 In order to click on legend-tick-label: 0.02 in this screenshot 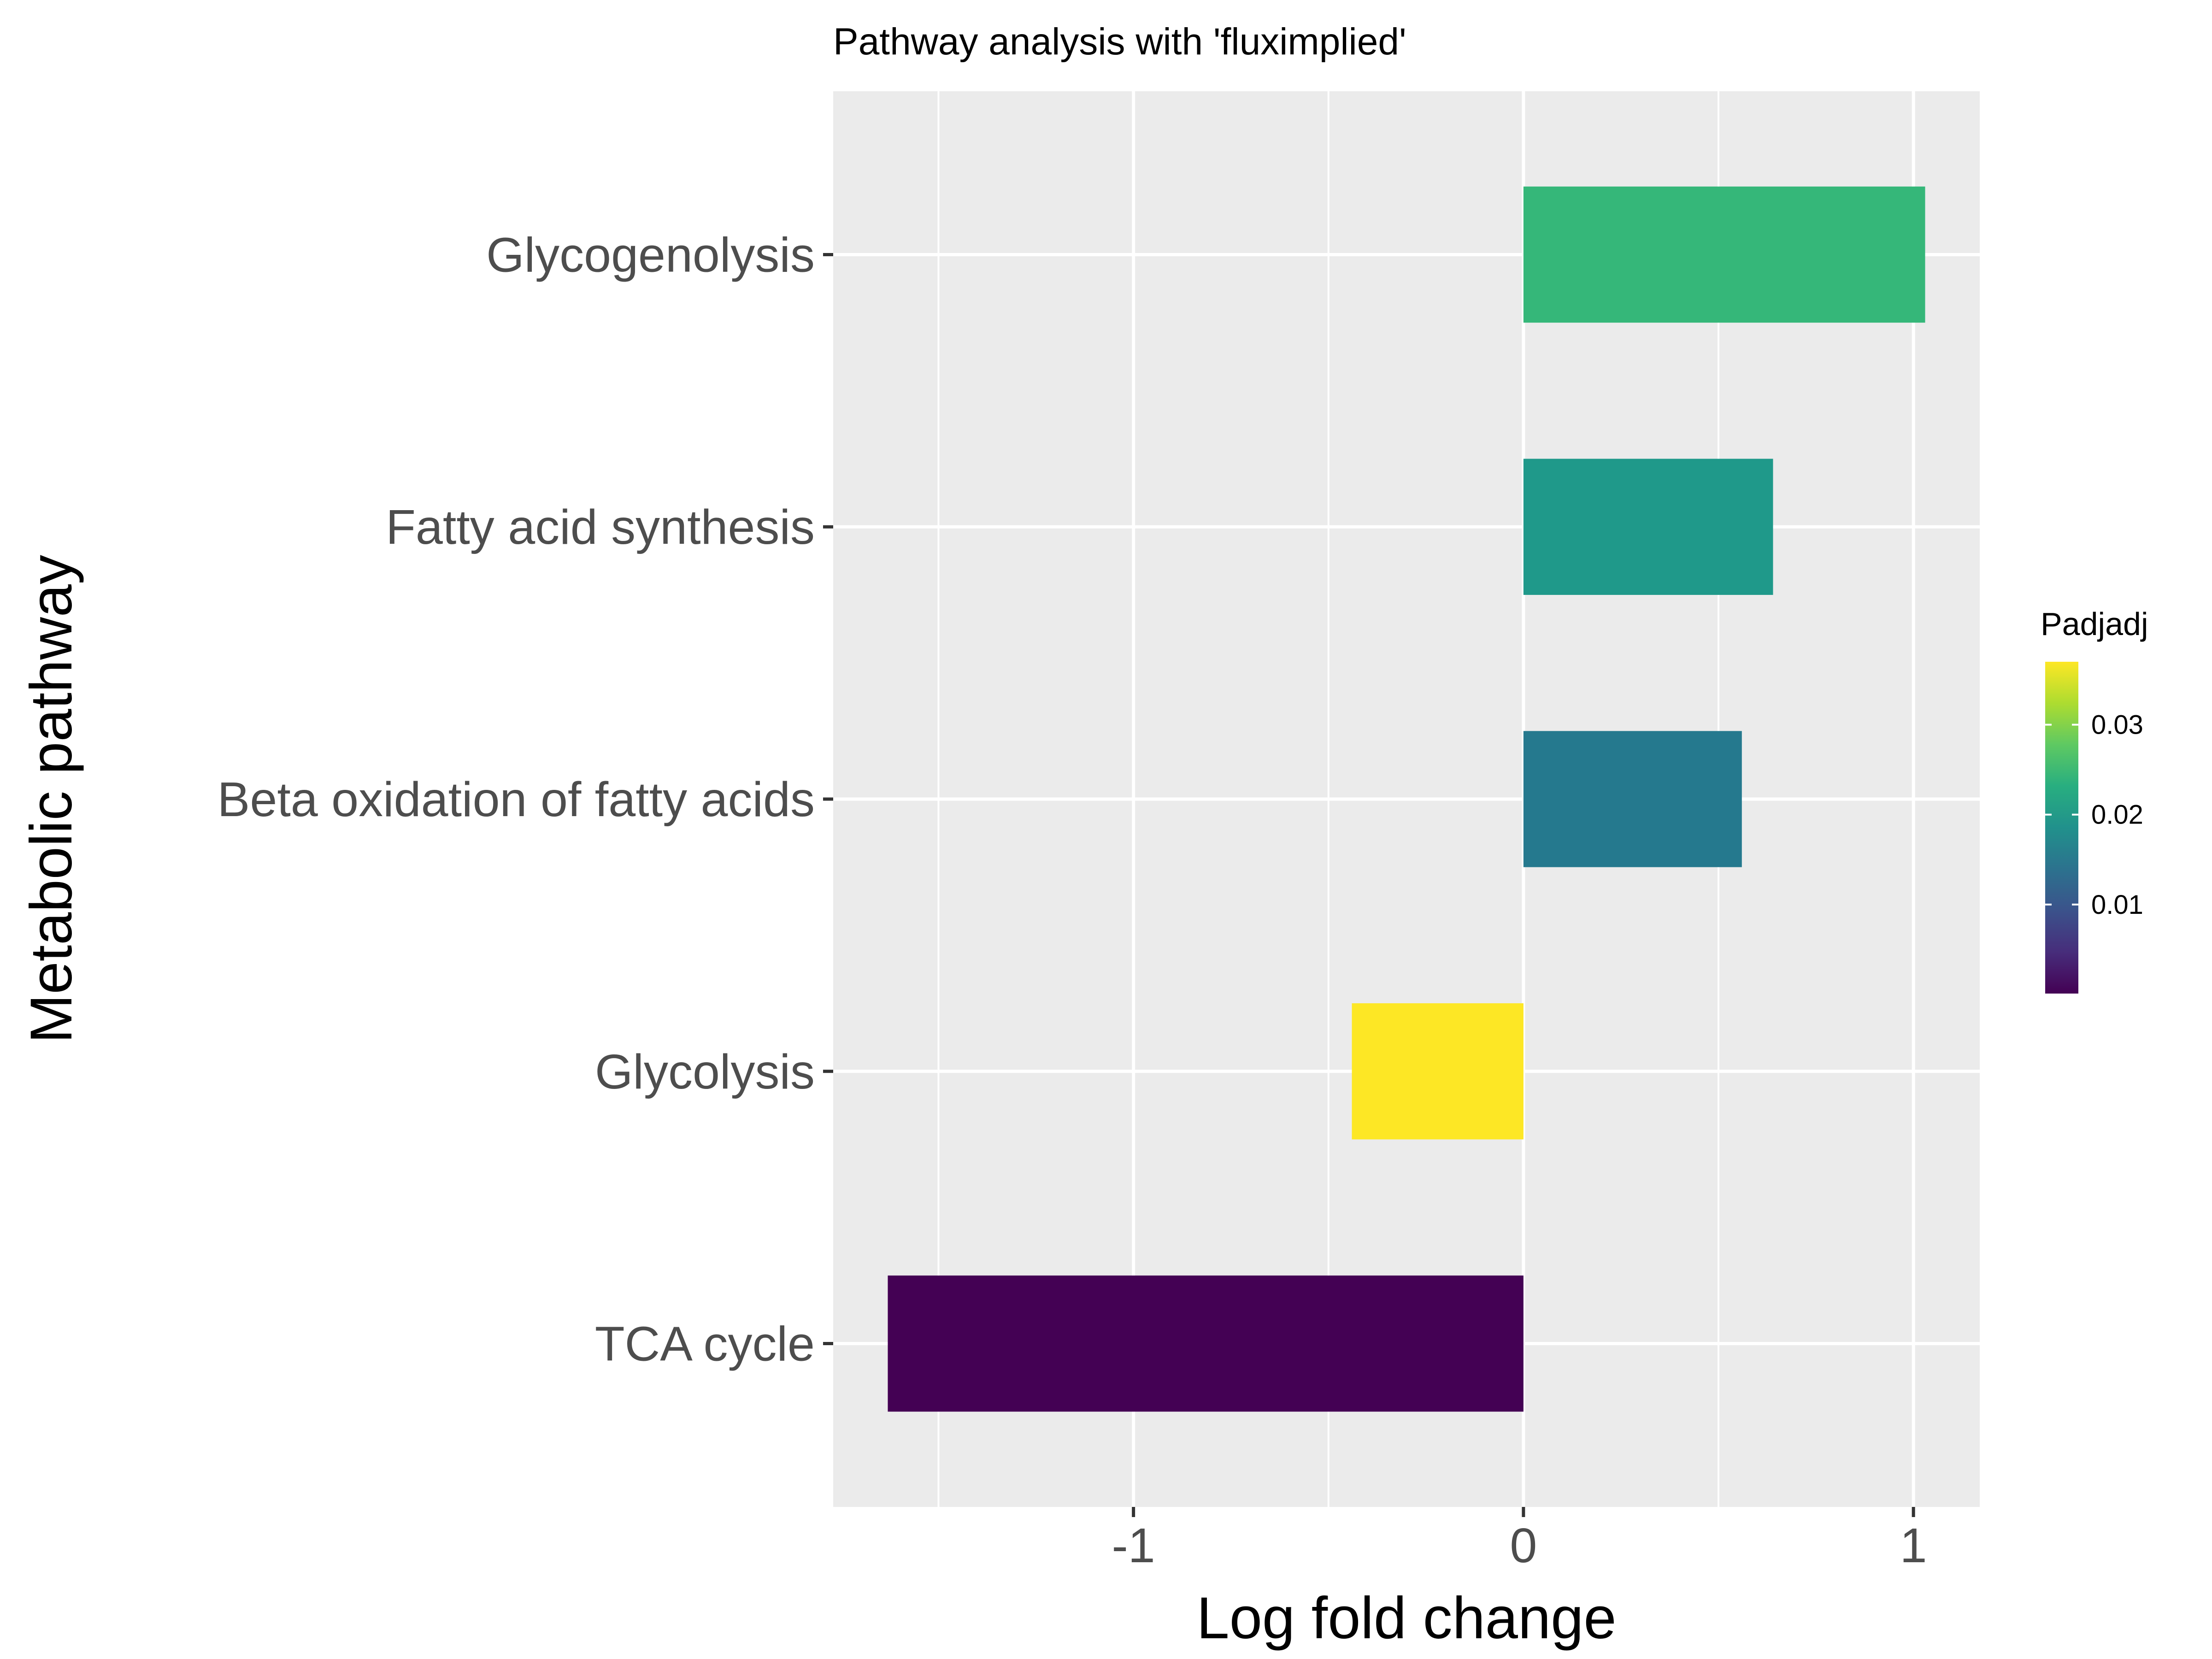, I will do `click(2117, 815)`.